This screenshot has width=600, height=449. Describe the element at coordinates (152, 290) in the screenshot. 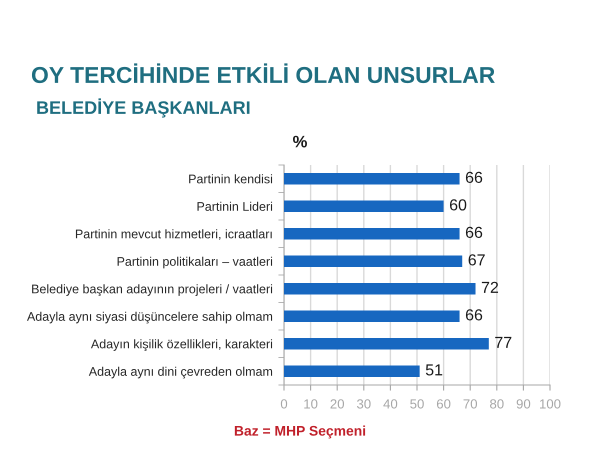

I see `y-tick-label: Belediye başkan adayının projeleri / vaatleri` at that location.